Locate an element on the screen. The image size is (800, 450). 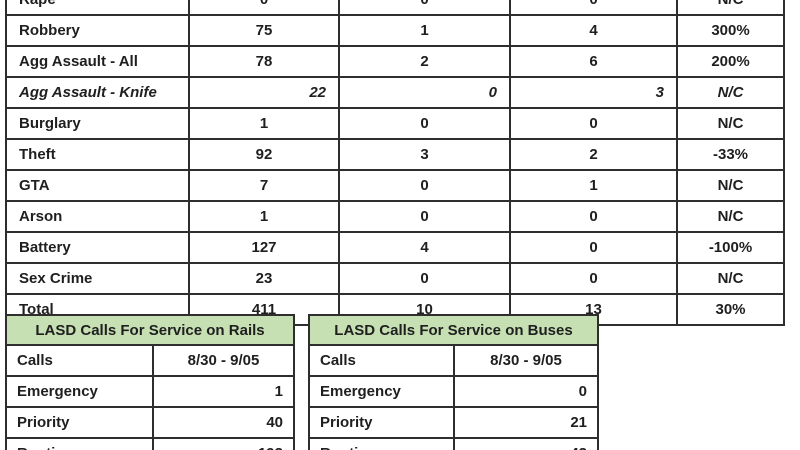
call-count-cell: 193 is located at coordinates (223, 443).